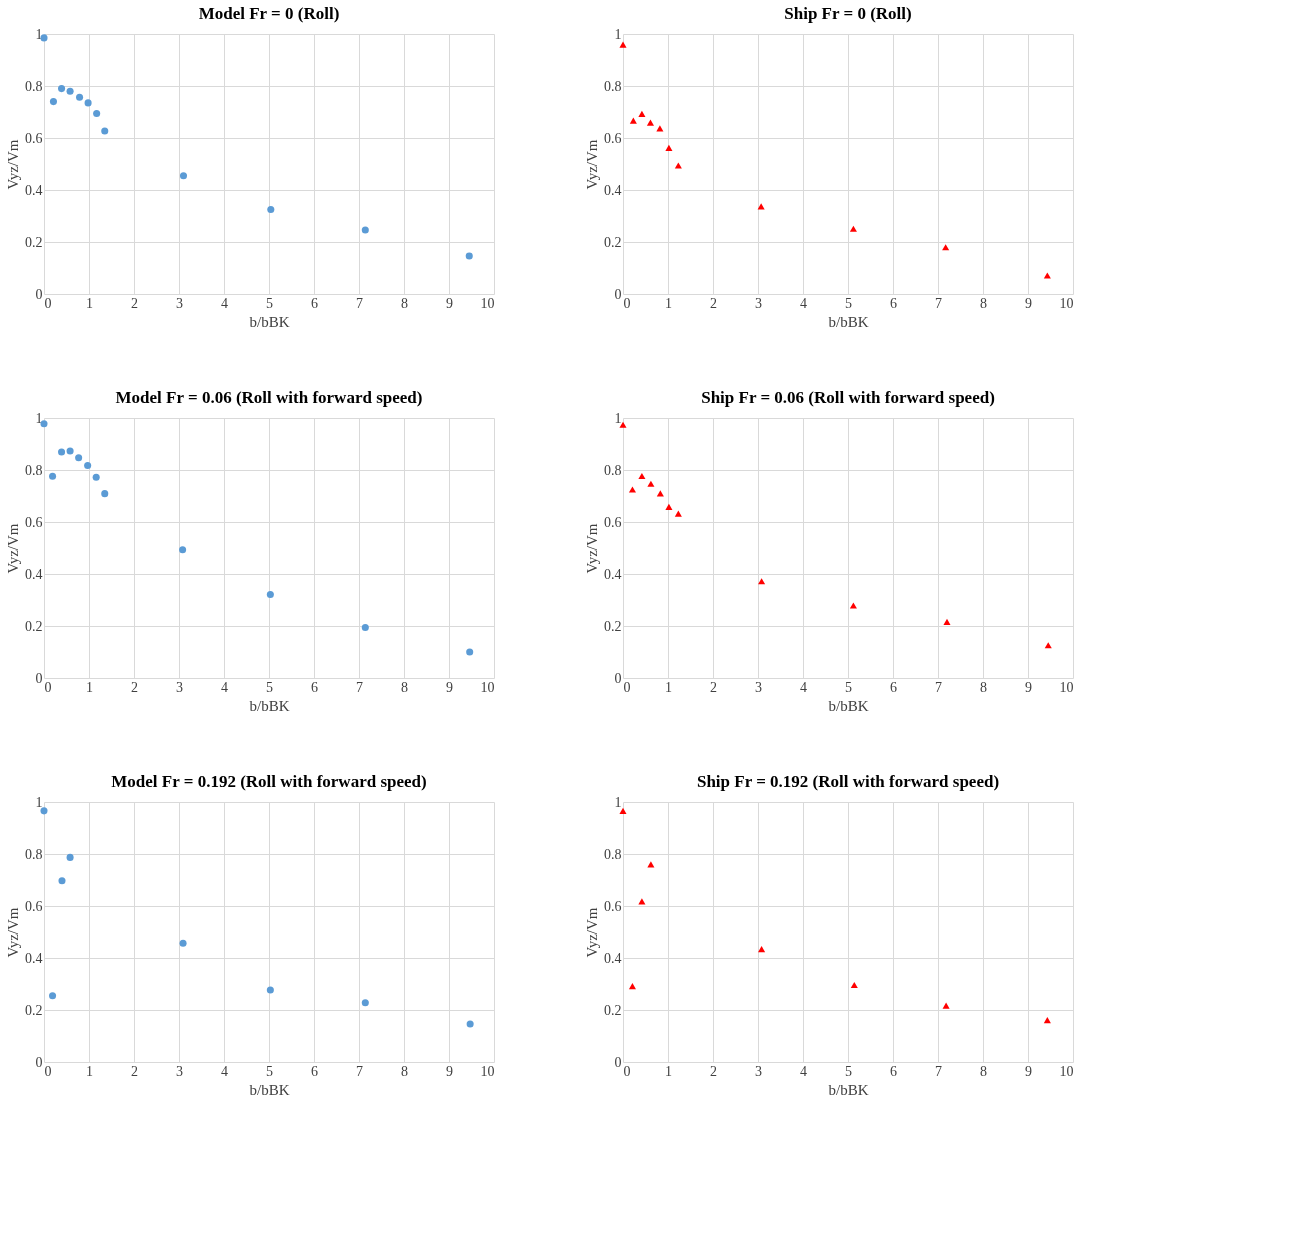 The width and height of the screenshot is (1293, 1236). I want to click on chart-title: Ship Fr = 0 (Roll), so click(848, 13).